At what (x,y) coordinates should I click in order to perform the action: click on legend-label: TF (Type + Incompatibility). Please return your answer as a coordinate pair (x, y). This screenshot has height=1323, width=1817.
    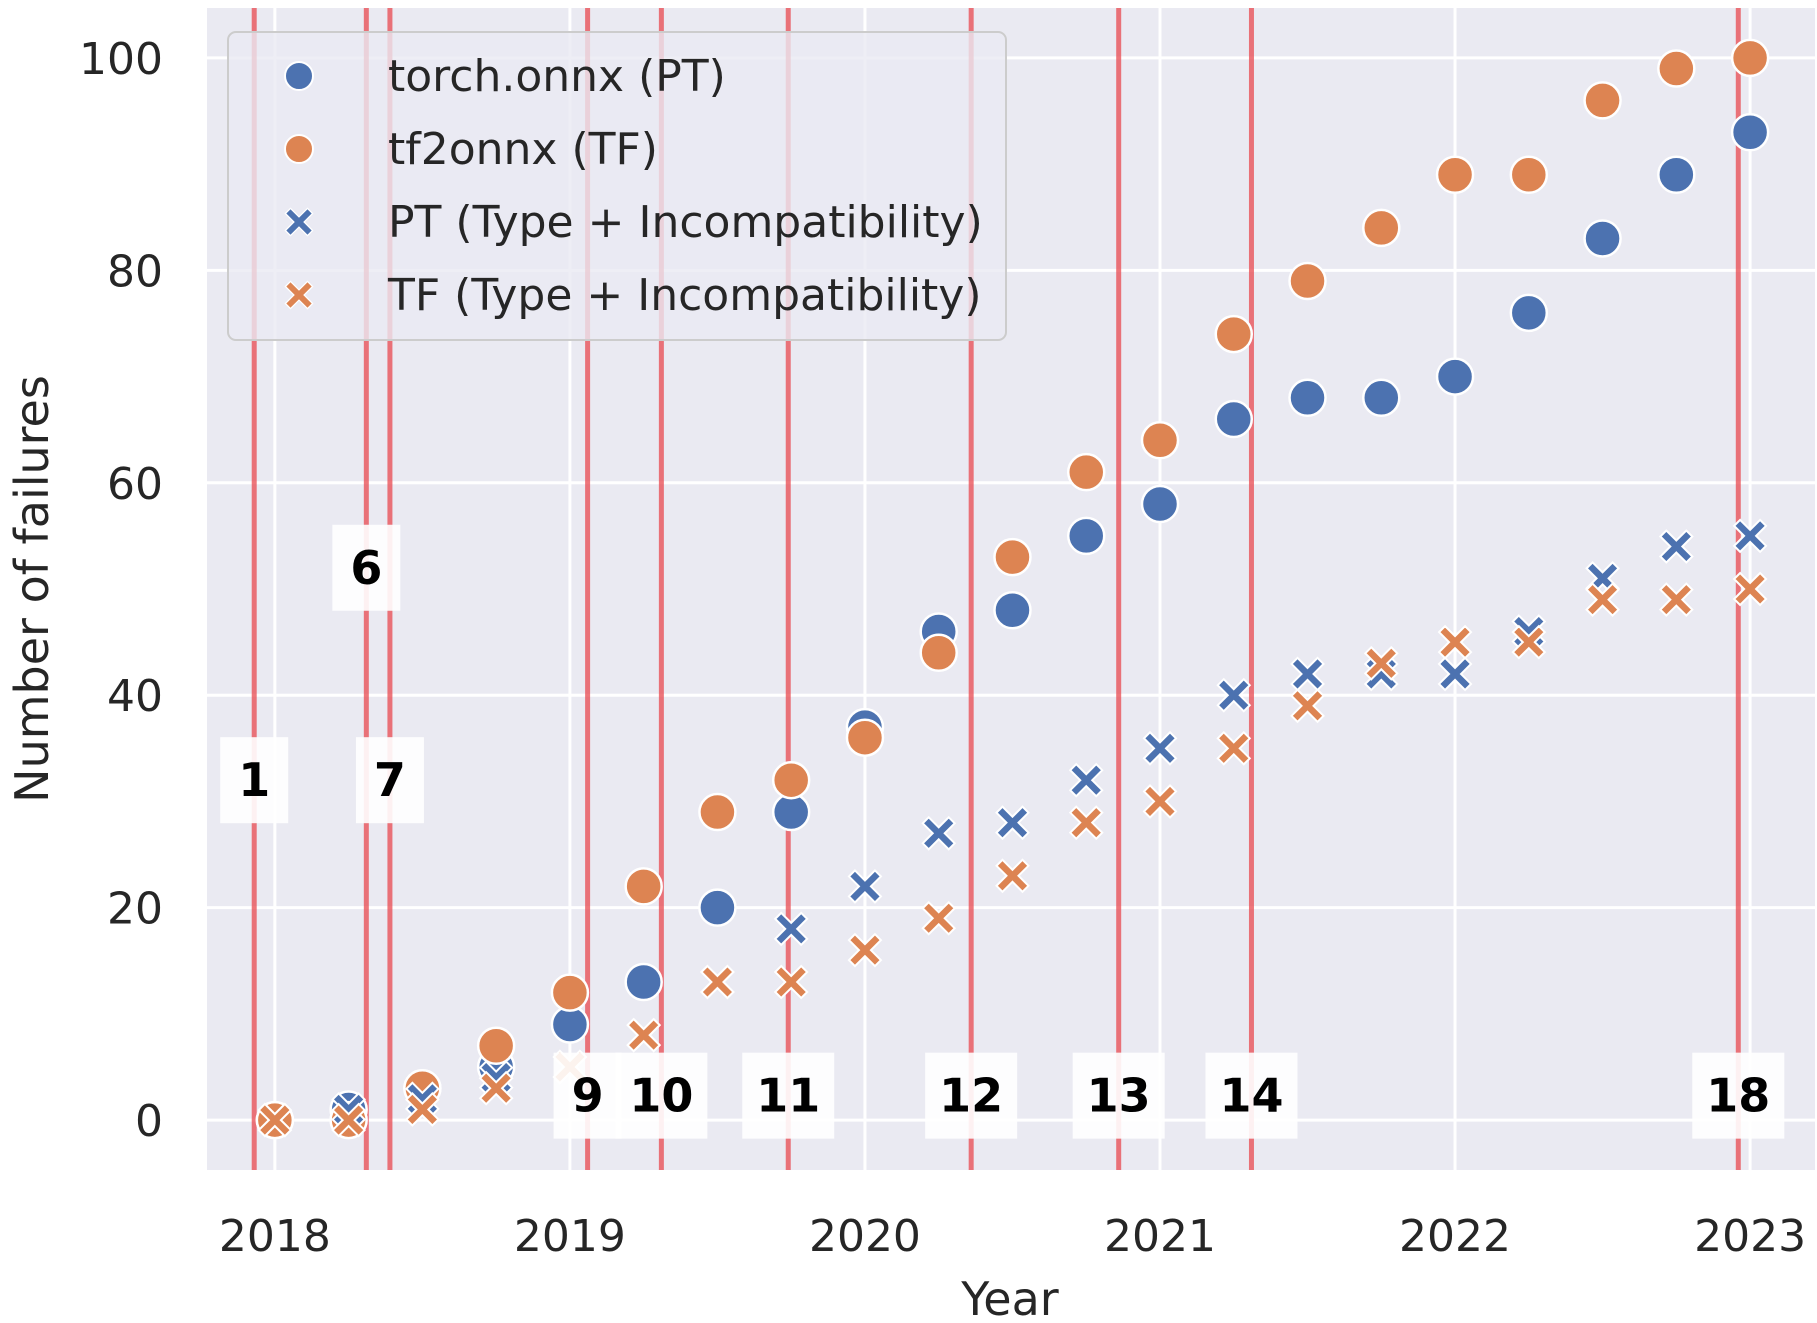
    Looking at the image, I should click on (684, 295).